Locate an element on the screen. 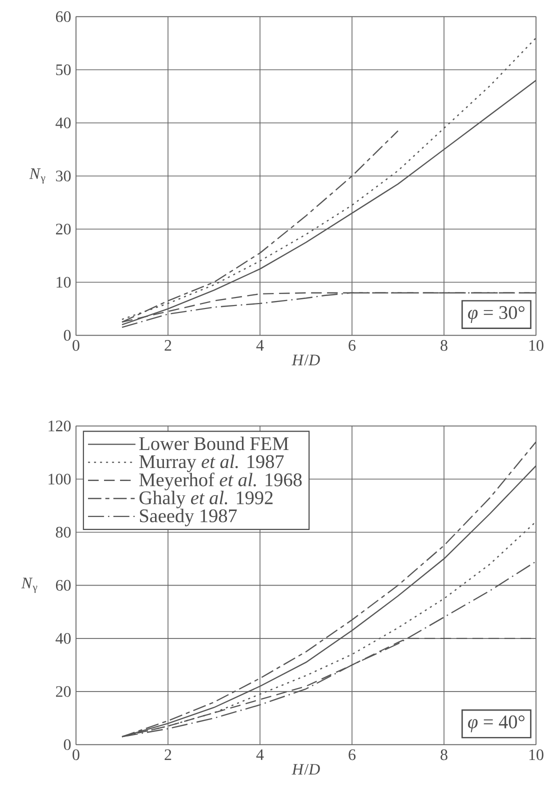 Image resolution: width=550 pixels, height=810 pixels. legend-label: Lower Bound FEM is located at coordinates (214, 443).